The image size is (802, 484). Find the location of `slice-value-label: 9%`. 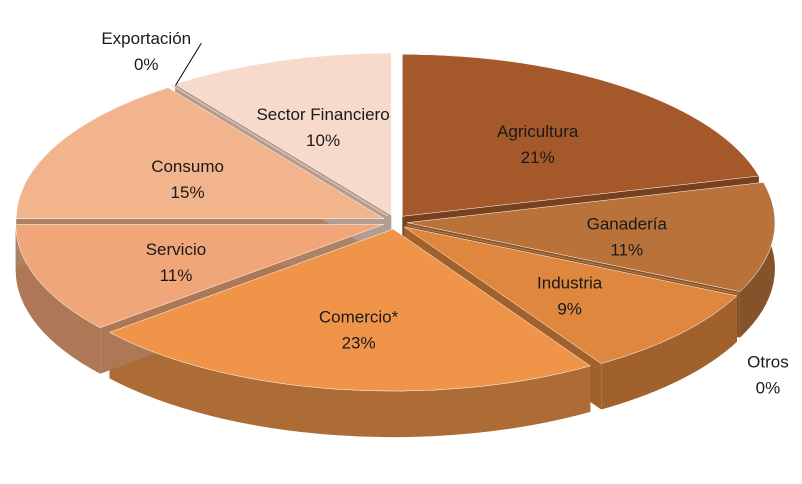

slice-value-label: 9% is located at coordinates (569, 309).